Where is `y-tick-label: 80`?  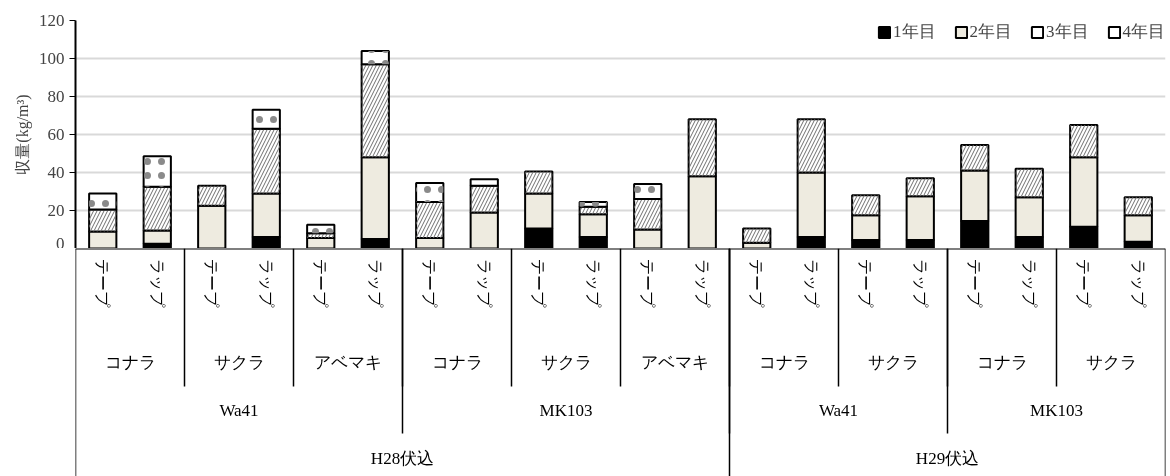
y-tick-label: 80 is located at coordinates (56, 96).